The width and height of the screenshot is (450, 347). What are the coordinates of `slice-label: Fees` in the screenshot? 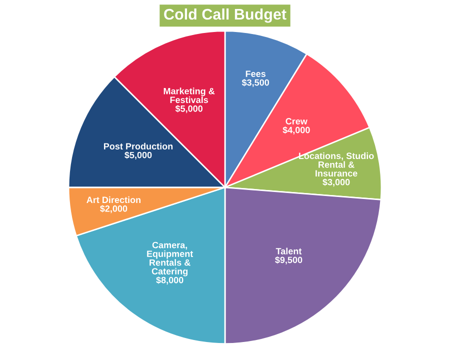 It's located at (256, 73).